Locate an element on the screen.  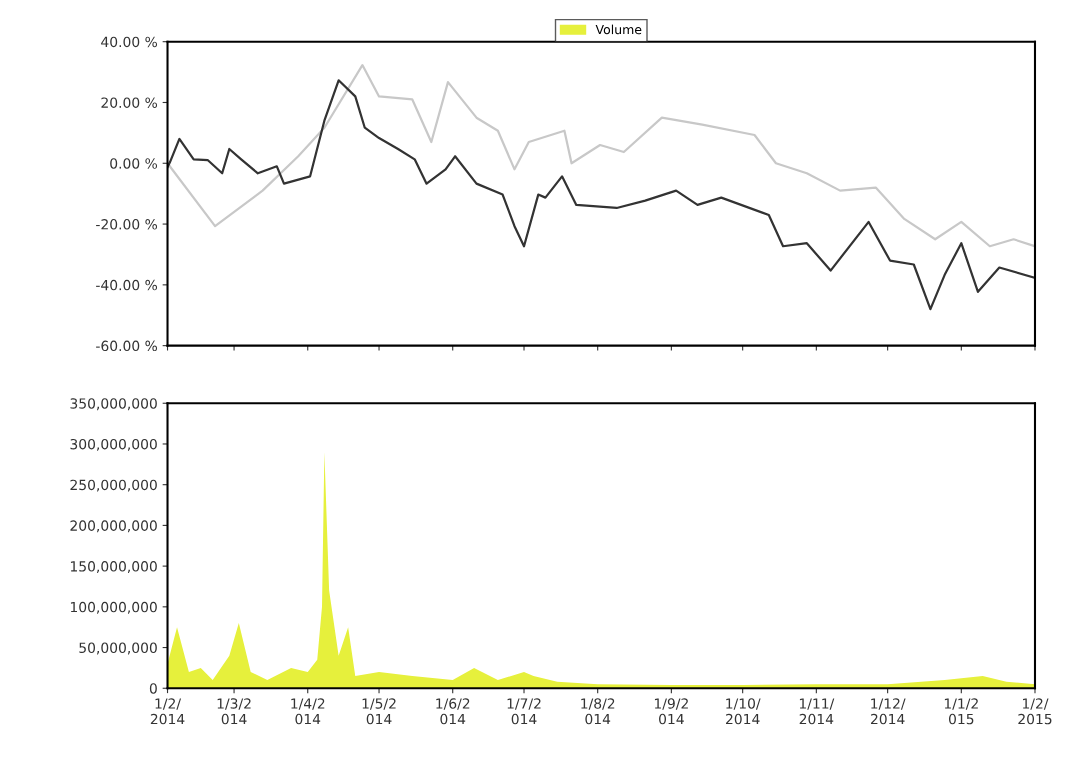
y-tick-label: 100,000,000 is located at coordinates (113, 607).